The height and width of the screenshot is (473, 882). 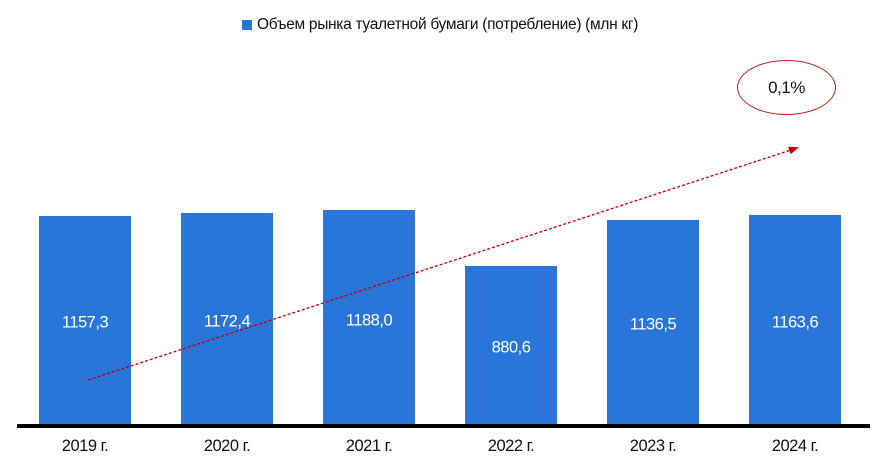 I want to click on x-tick-label: 2021 г., so click(x=369, y=446).